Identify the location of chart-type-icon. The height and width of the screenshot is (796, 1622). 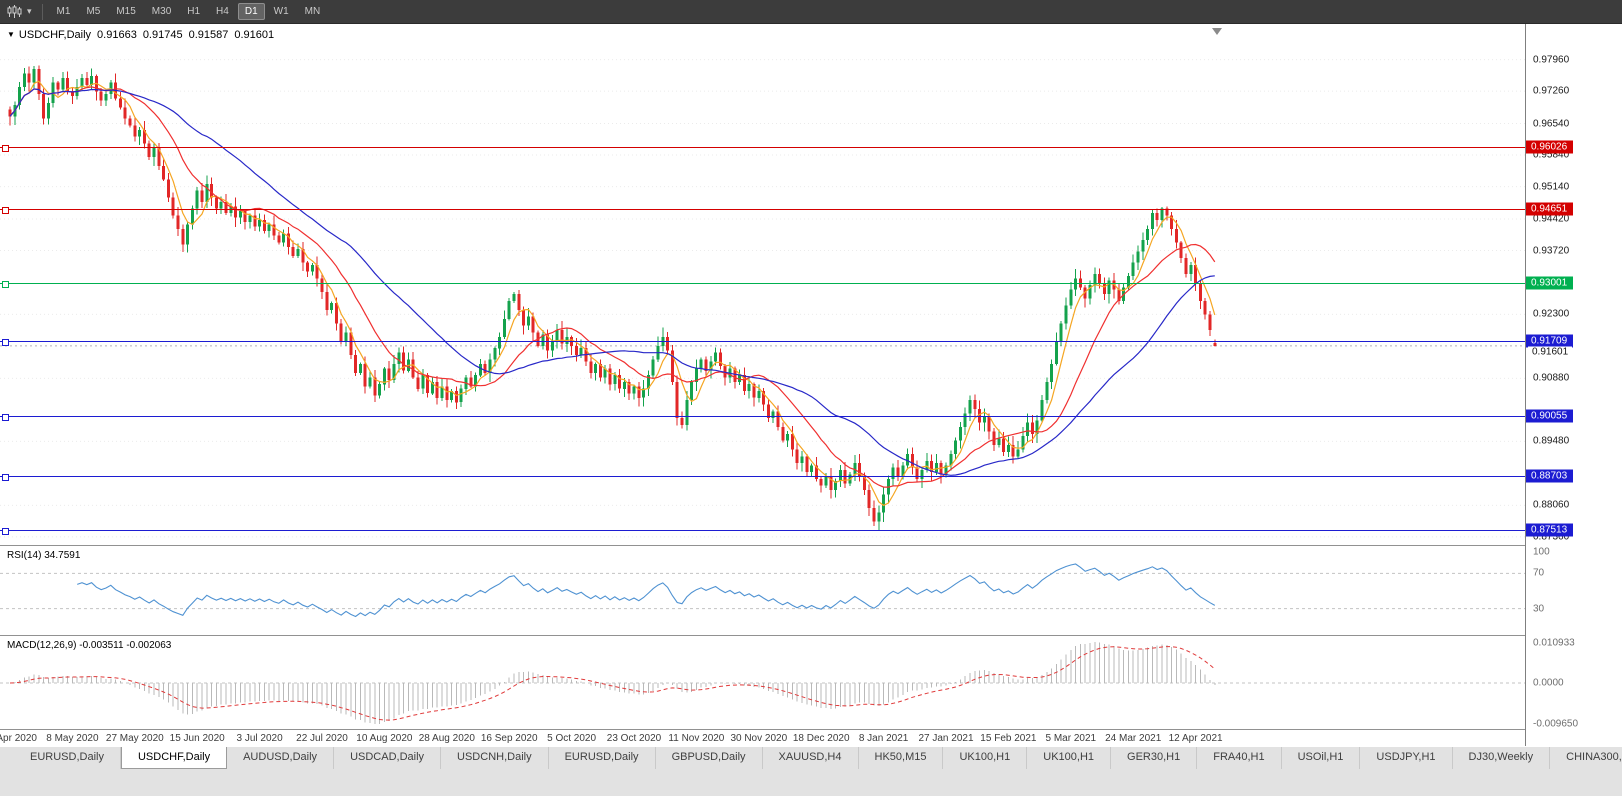
(15, 11).